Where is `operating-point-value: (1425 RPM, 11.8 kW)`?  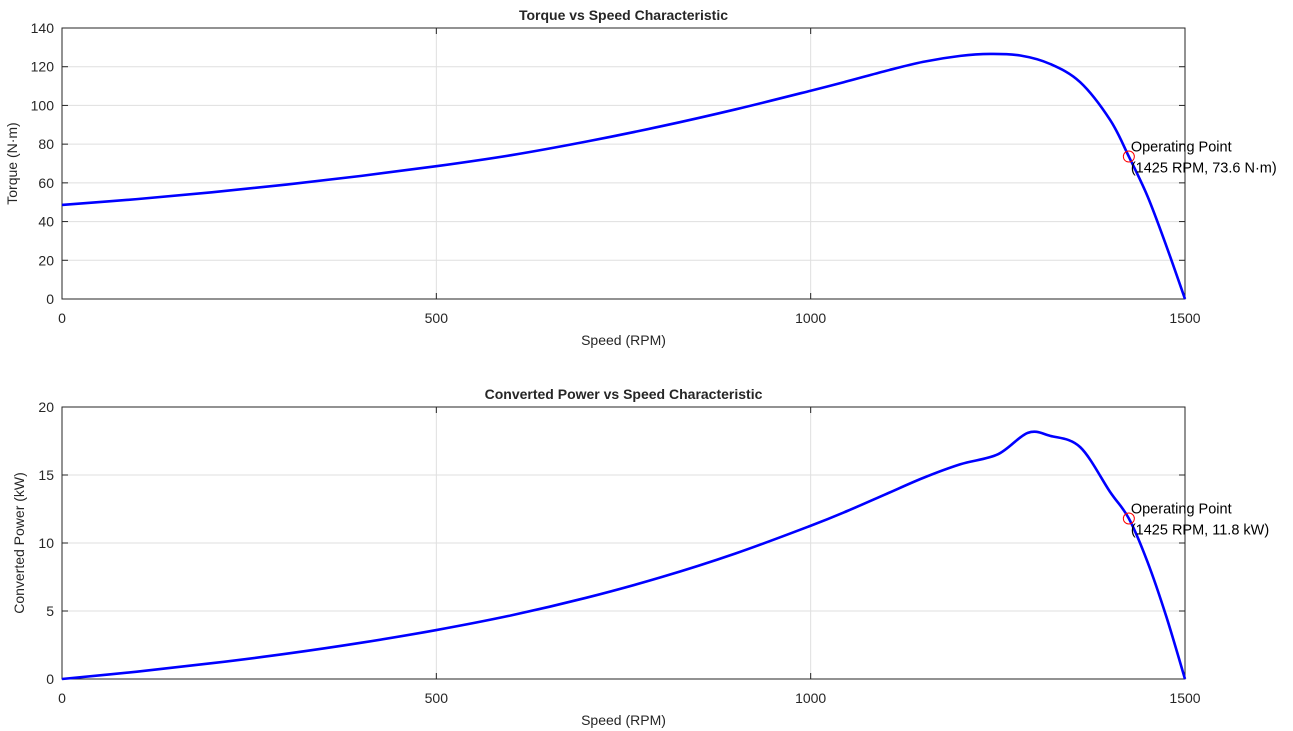 operating-point-value: (1425 RPM, 11.8 kW) is located at coordinates (1200, 531).